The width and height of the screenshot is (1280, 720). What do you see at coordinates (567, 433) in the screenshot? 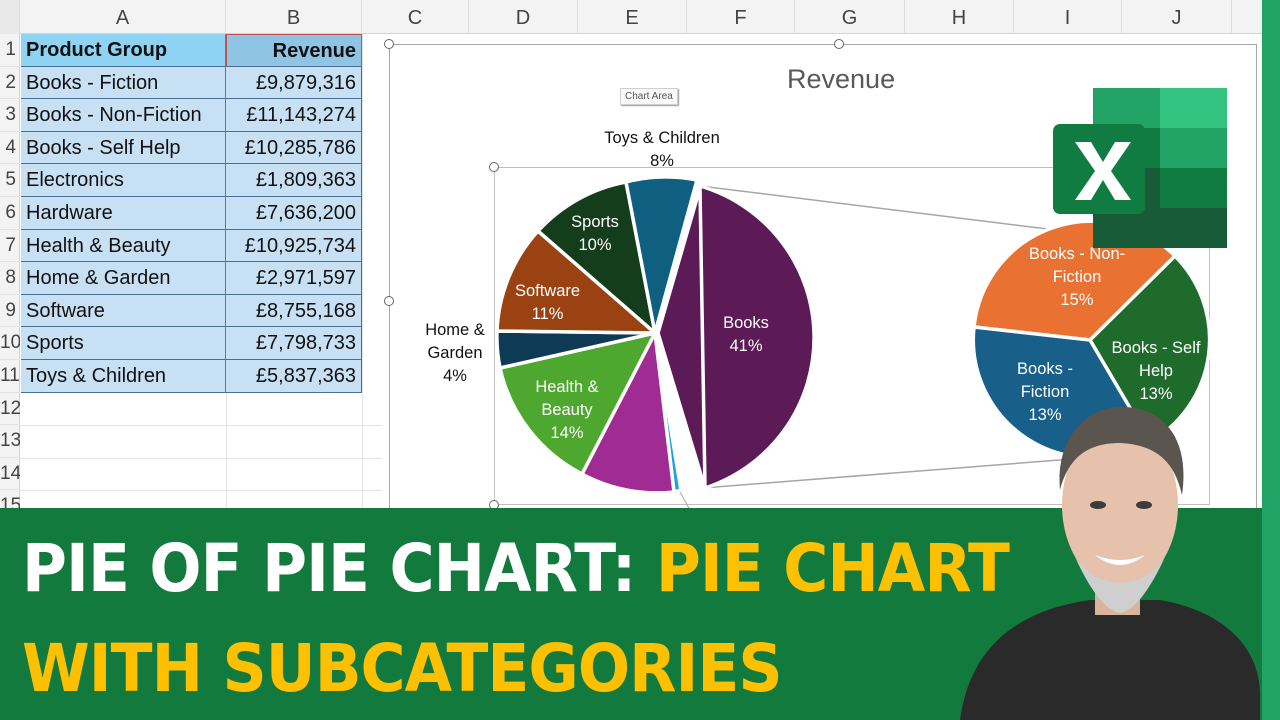
I see `label-health-pct: 14%` at bounding box center [567, 433].